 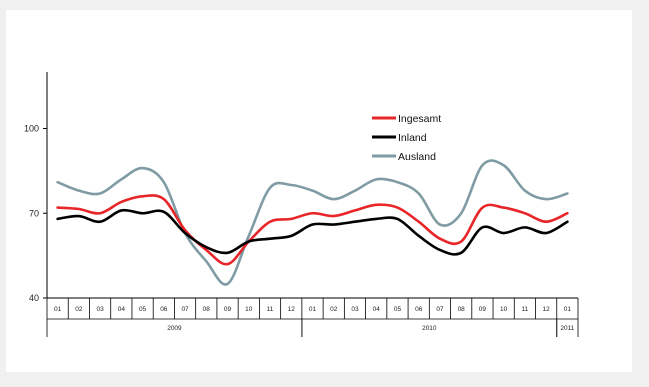 What do you see at coordinates (31, 129) in the screenshot?
I see `y-tick-label: 100` at bounding box center [31, 129].